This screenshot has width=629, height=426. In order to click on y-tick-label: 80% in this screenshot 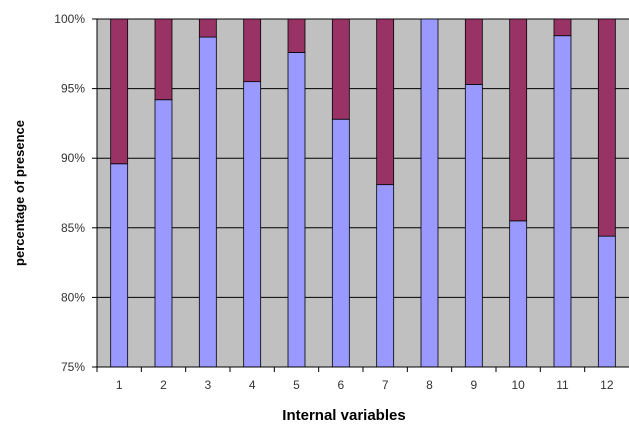, I will do `click(73, 297)`.